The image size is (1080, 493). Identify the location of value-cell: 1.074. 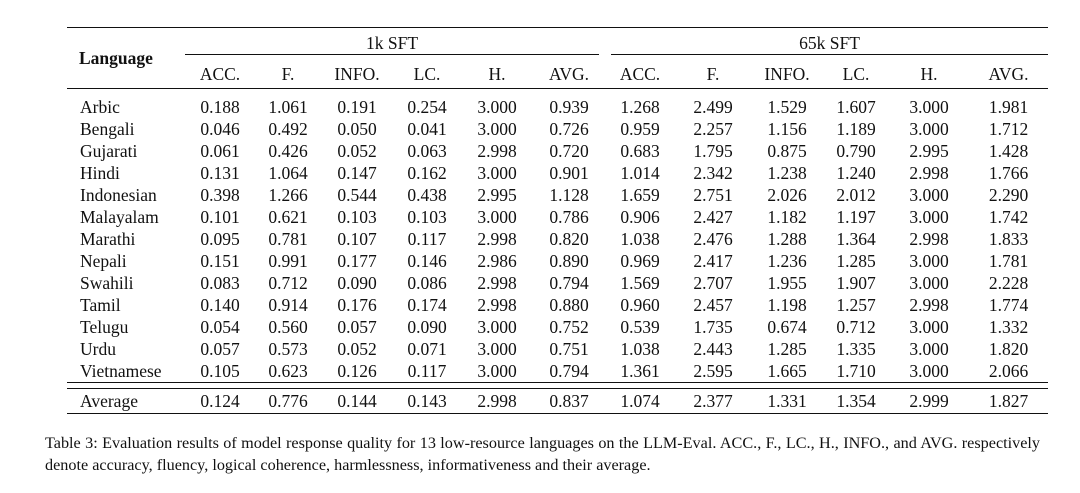
(640, 401).